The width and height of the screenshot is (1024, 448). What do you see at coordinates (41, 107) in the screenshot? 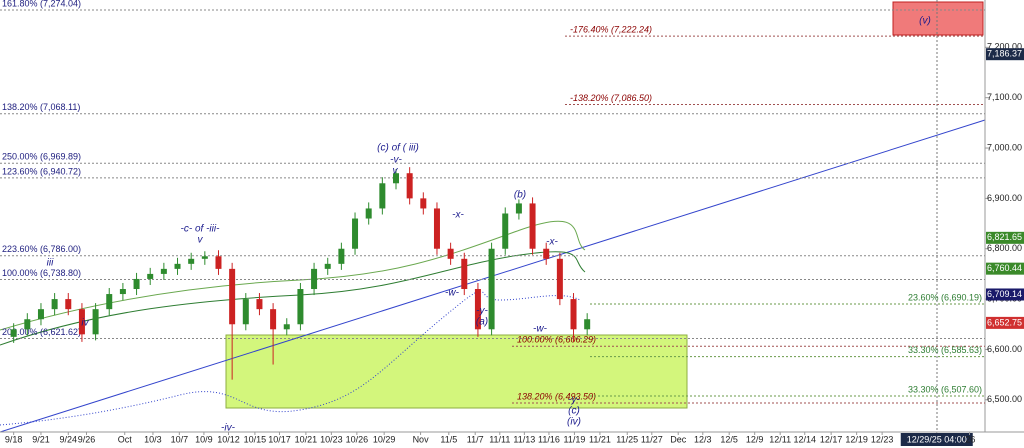
I see `level-label: 138.20% (7,068.11)` at bounding box center [41, 107].